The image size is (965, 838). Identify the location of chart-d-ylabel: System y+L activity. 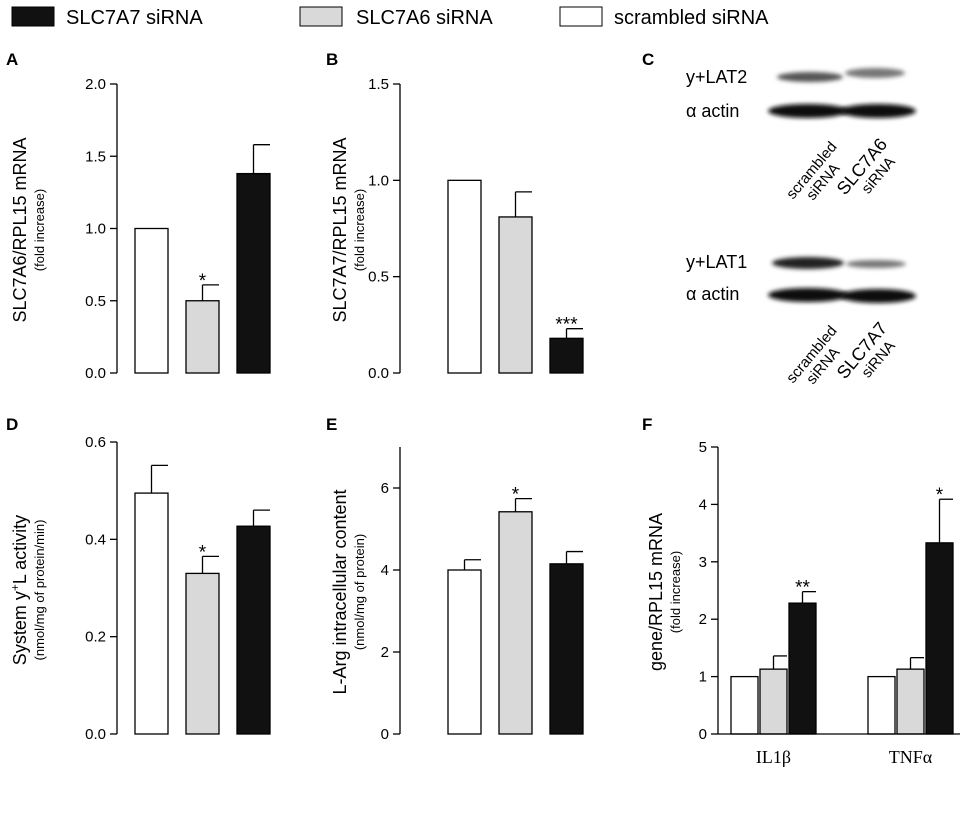
(19, 590).